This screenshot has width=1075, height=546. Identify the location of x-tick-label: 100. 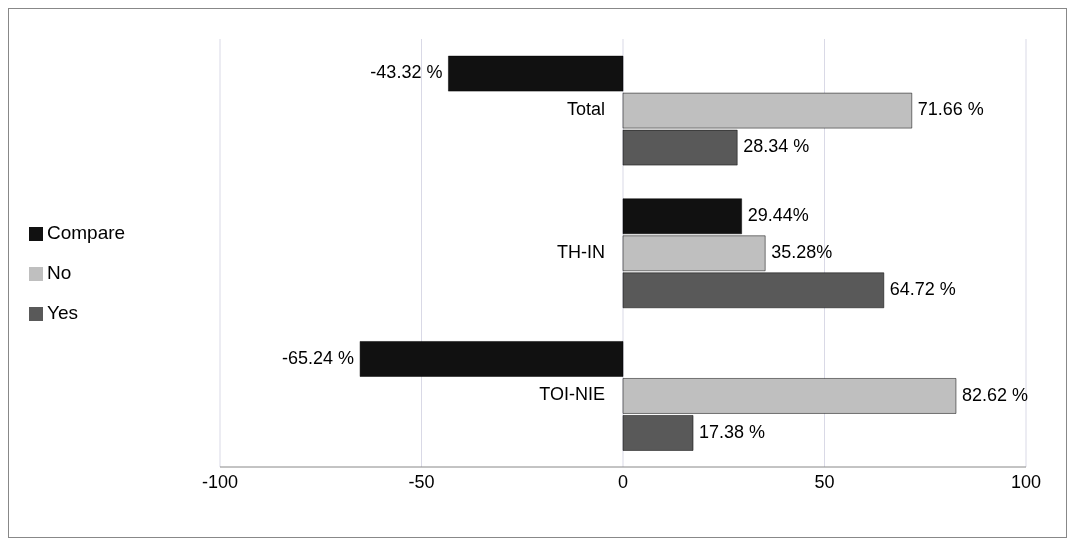
(1026, 481).